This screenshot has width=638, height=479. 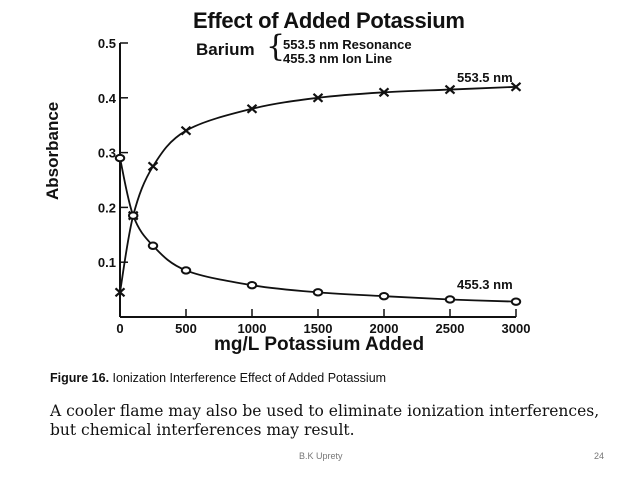 I want to click on y-tick-label: 0.5, so click(x=107, y=43).